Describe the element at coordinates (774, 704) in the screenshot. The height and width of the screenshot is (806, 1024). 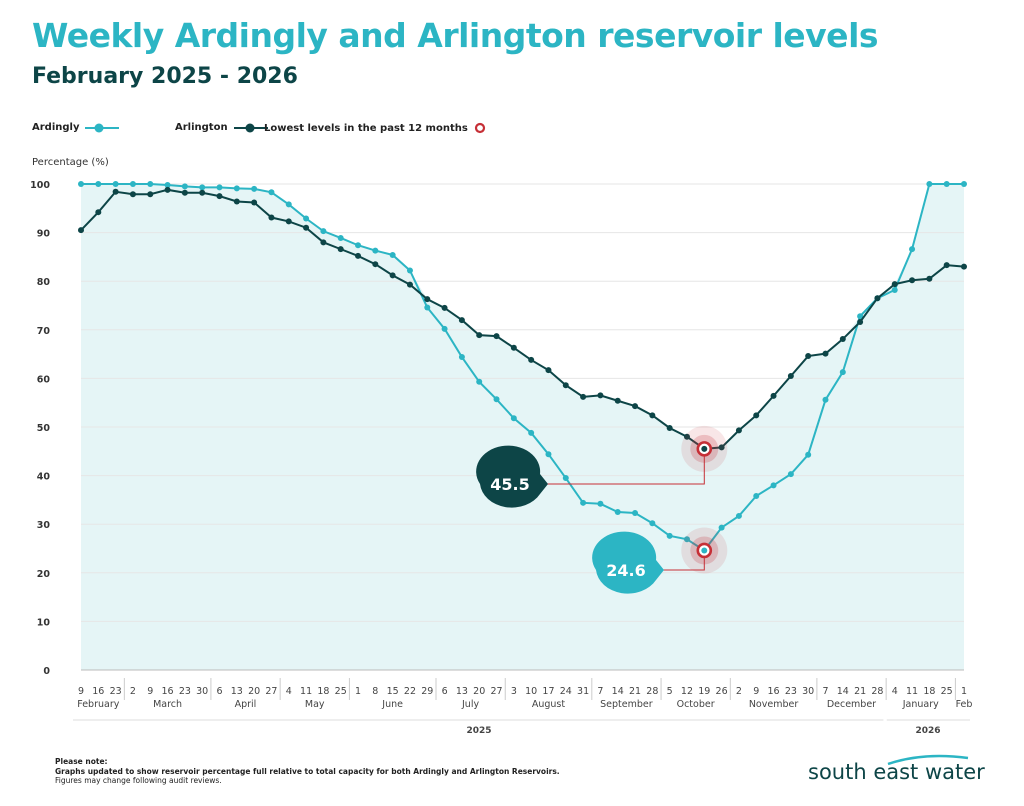
I see `month-label: November` at that location.